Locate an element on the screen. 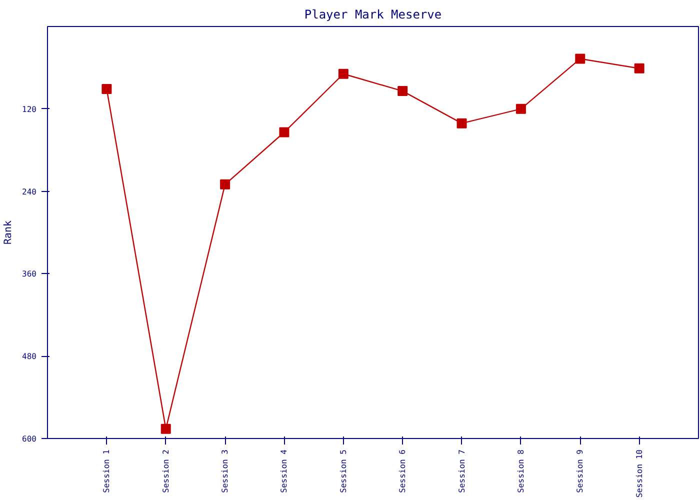 The image size is (700, 500). x-tick-label: Session 5 is located at coordinates (343, 471).